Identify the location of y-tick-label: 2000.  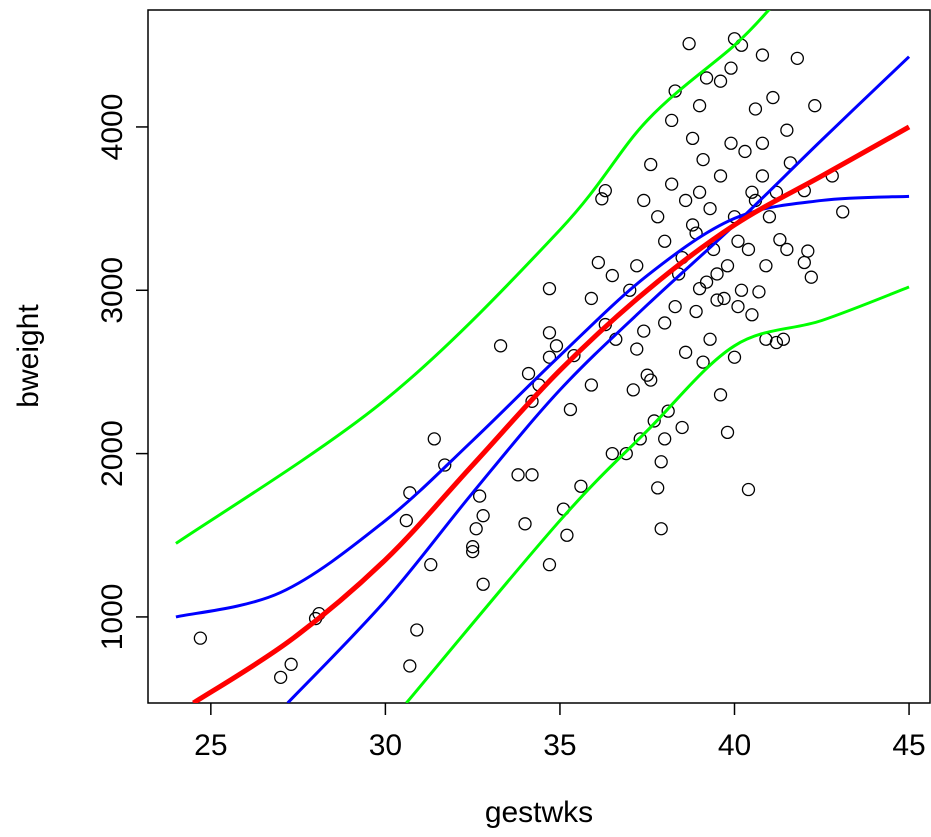
(112, 453).